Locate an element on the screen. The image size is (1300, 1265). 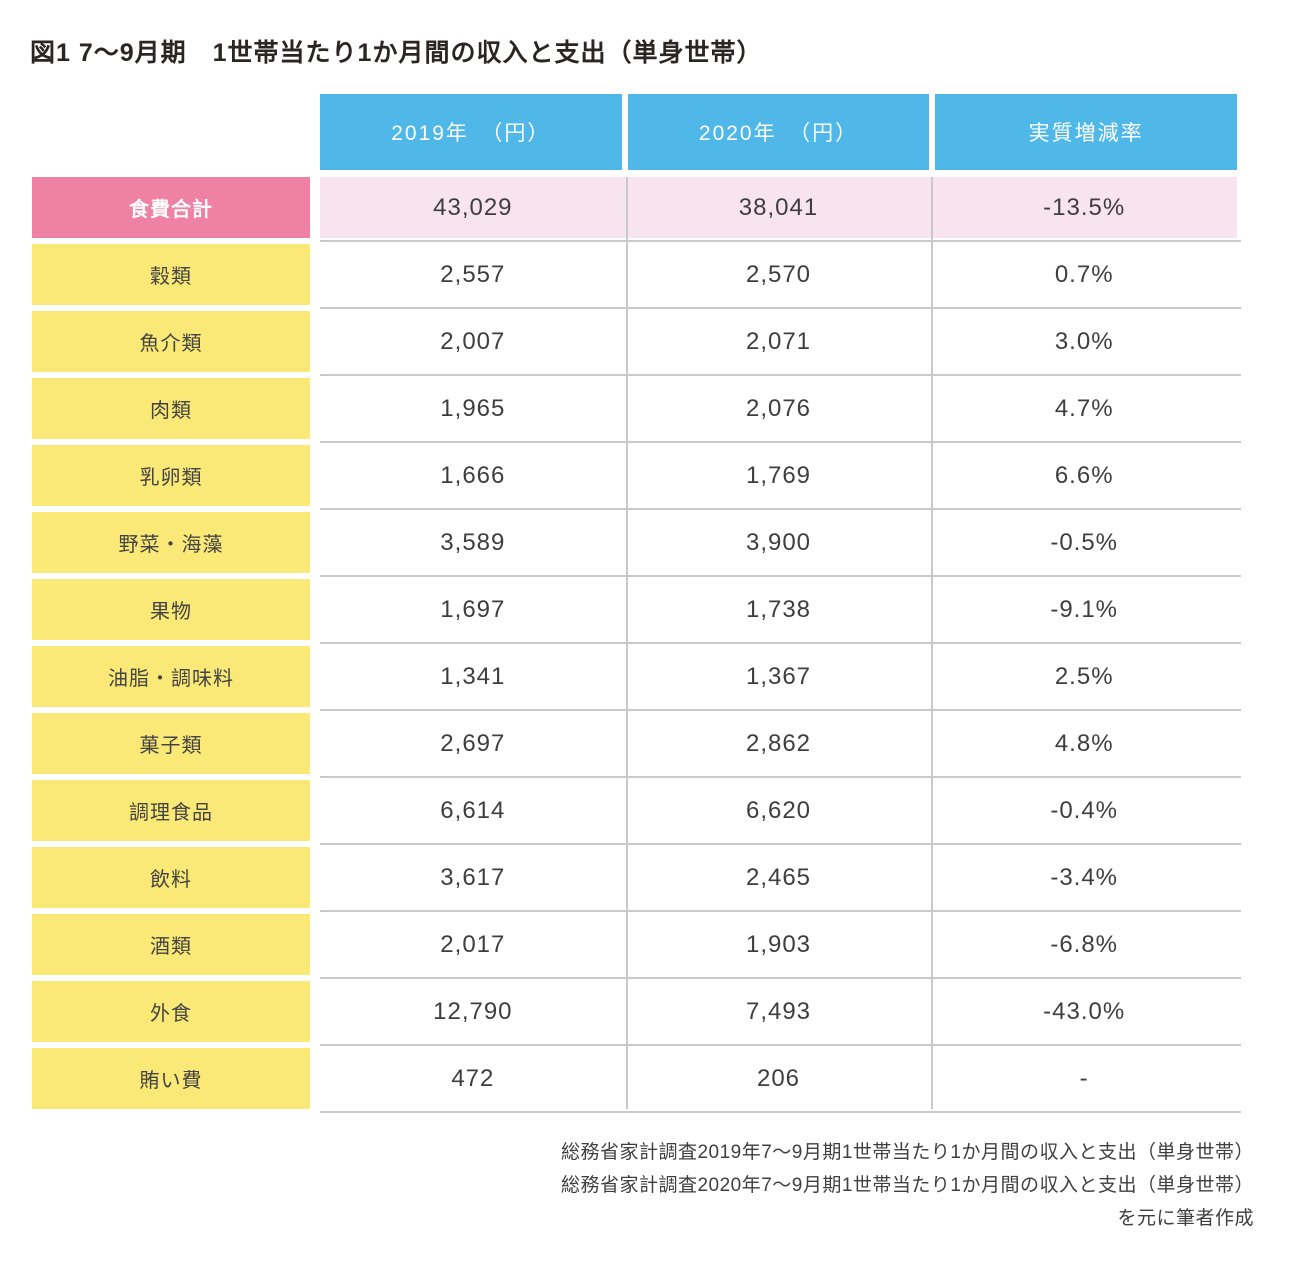
row-cells: 2,007 2,071 3.0% is located at coordinates (778, 341).